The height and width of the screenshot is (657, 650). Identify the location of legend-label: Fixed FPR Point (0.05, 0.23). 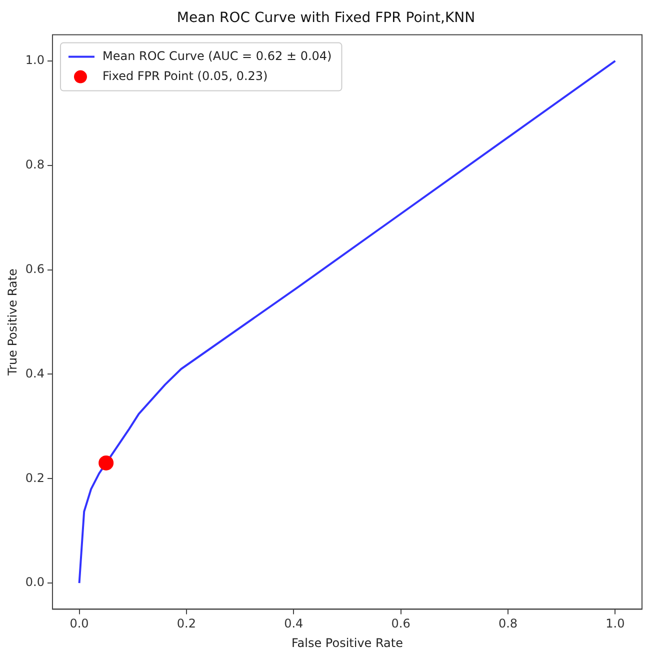
(185, 75).